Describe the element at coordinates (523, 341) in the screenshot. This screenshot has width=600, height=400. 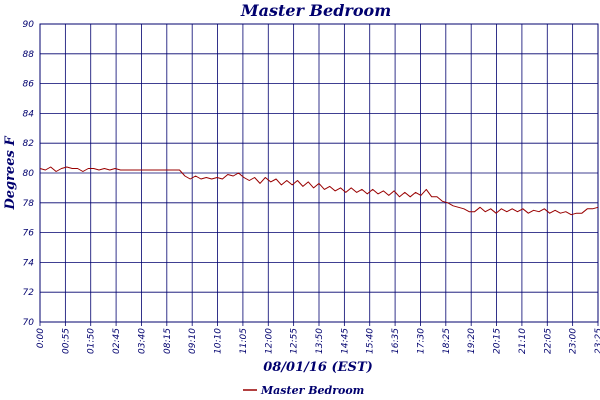
I see `x-tick-label: 21:10` at that location.